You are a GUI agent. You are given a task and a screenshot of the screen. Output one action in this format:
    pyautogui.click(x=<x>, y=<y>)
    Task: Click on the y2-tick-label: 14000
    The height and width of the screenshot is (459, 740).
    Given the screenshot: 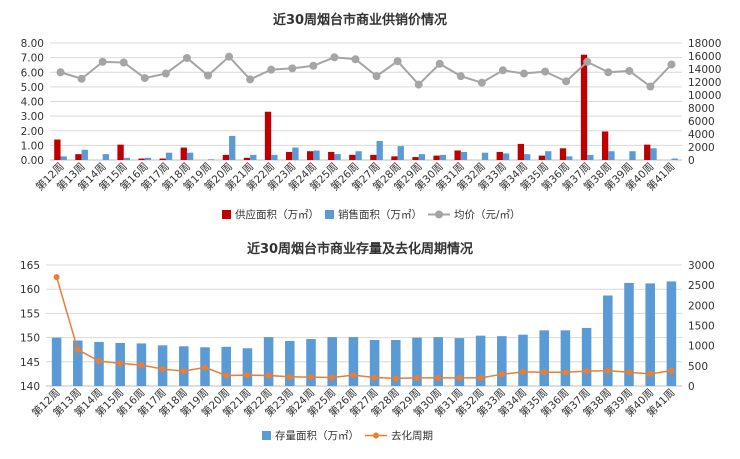 What is the action you would take?
    pyautogui.click(x=704, y=70)
    